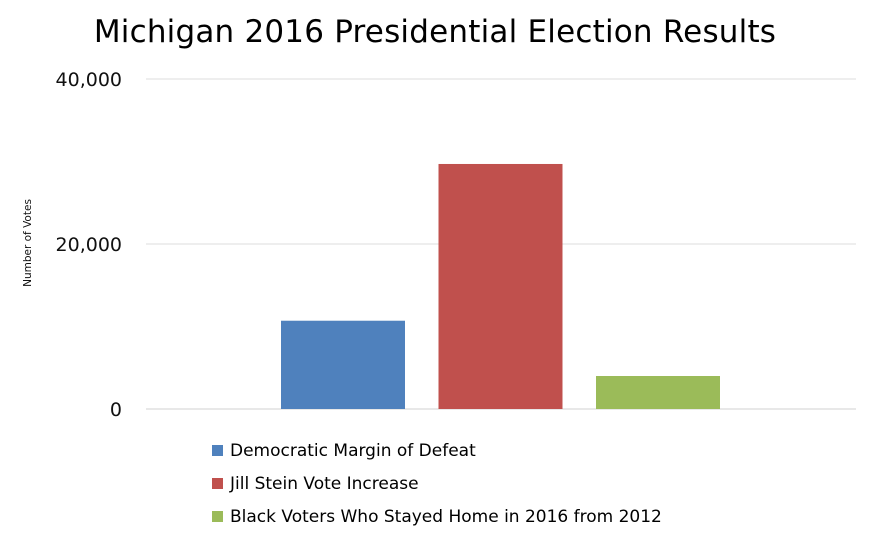 This screenshot has width=870, height=537. I want to click on y-axis-label: Number of Votes, so click(28, 243).